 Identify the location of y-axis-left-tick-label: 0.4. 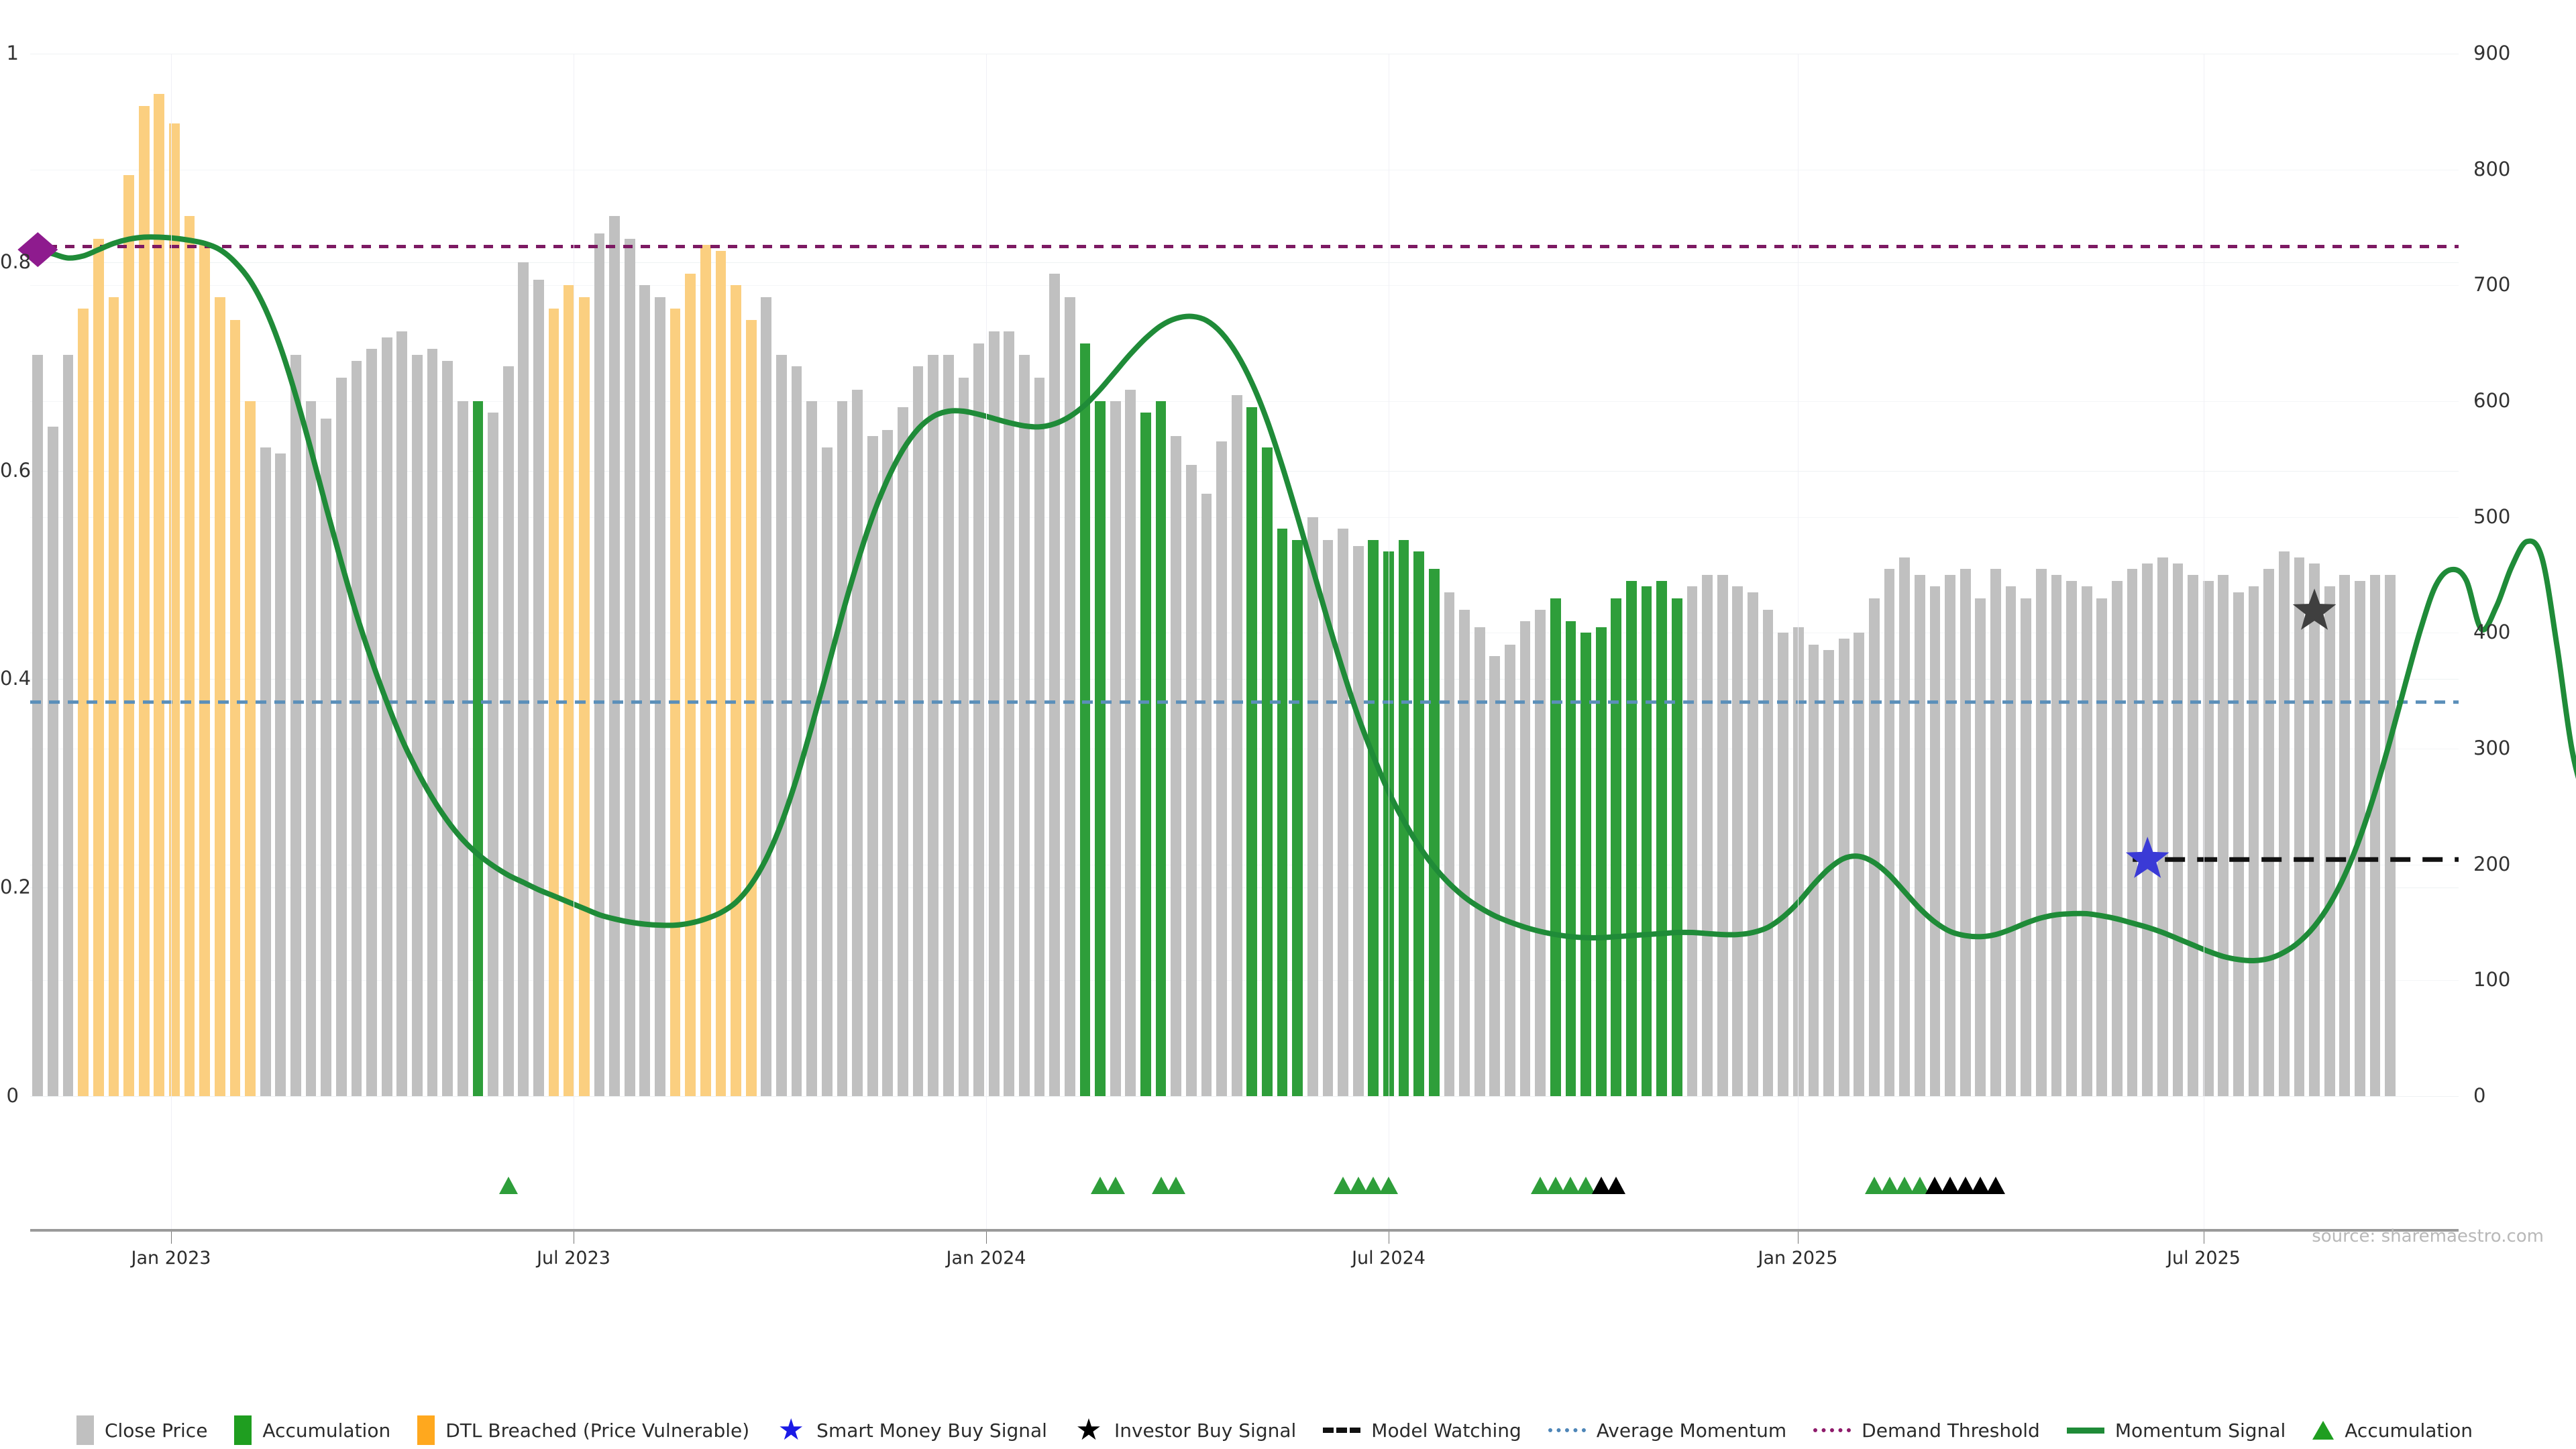
(16, 678).